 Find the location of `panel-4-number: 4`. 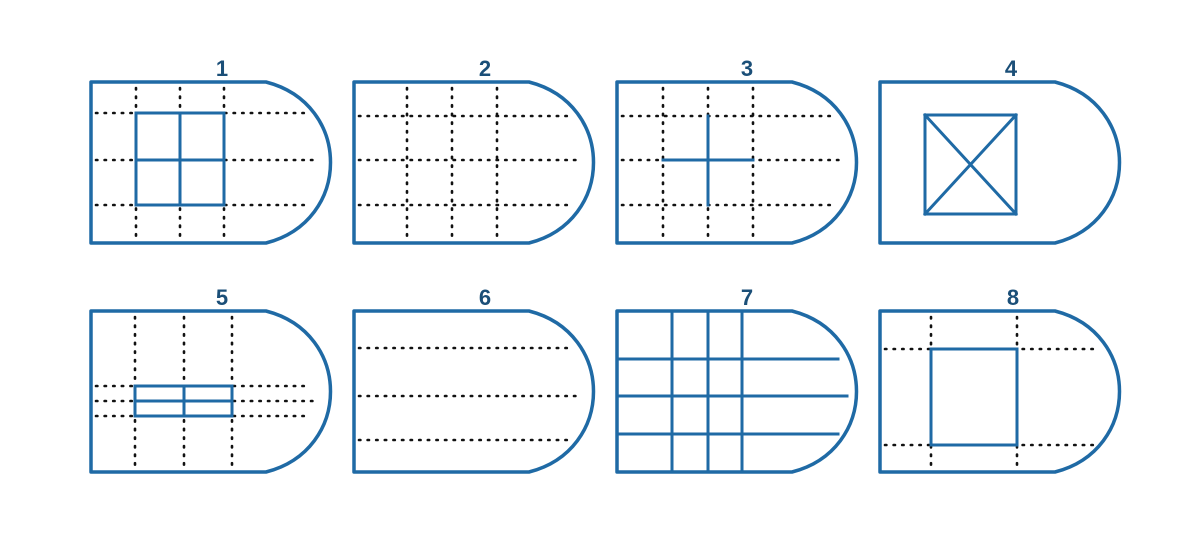

panel-4-number: 4 is located at coordinates (1011, 68).